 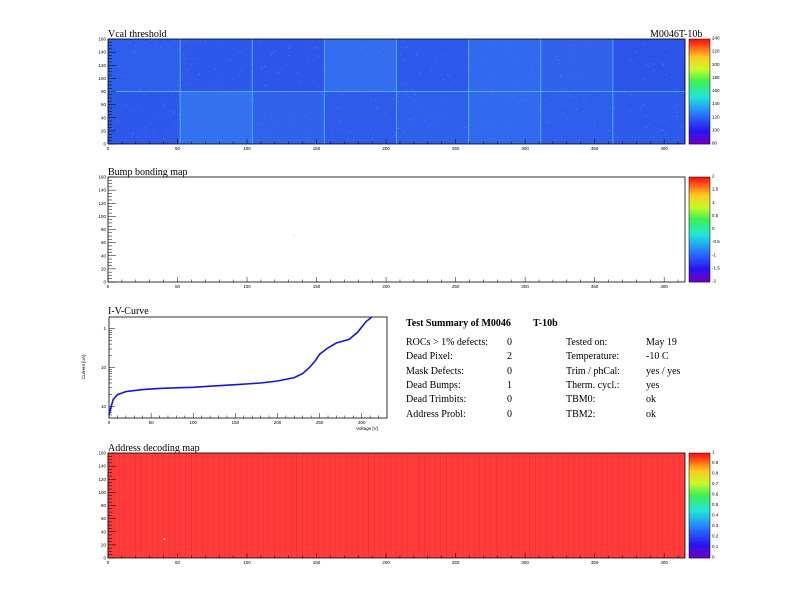 I want to click on vcal-z-tick-label: 160, so click(x=716, y=90).